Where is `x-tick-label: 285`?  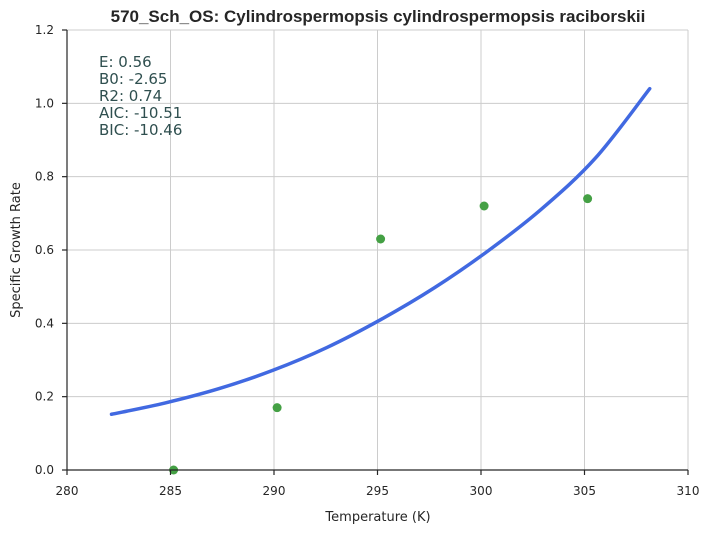 x-tick-label: 285 is located at coordinates (170, 491).